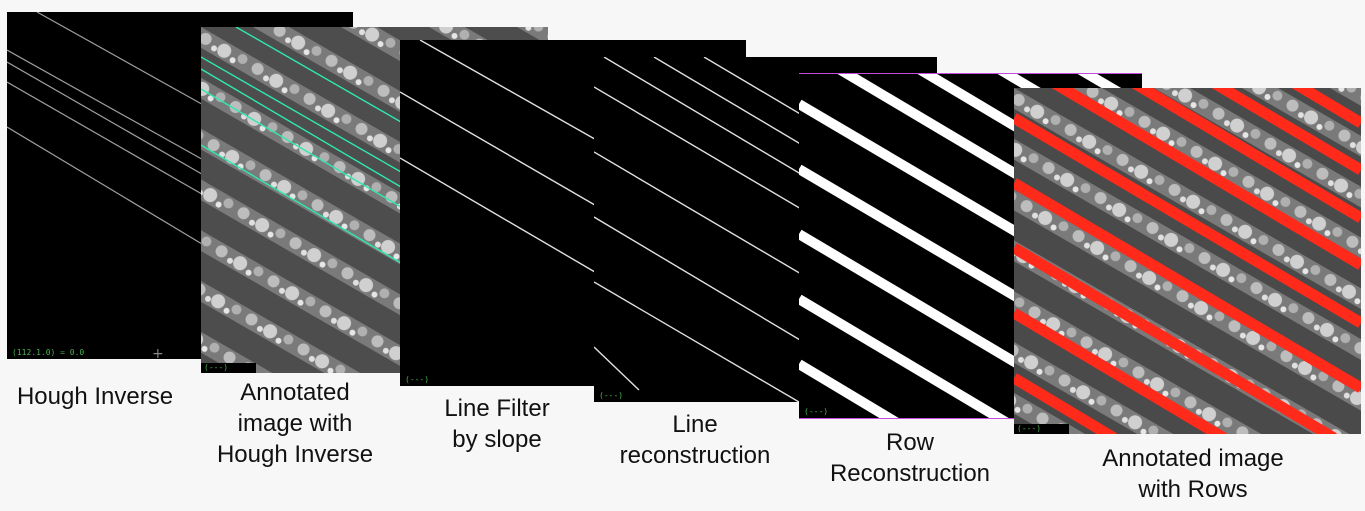 The width and height of the screenshot is (1365, 511). What do you see at coordinates (909, 442) in the screenshot?
I see `caption-line: Row` at bounding box center [909, 442].